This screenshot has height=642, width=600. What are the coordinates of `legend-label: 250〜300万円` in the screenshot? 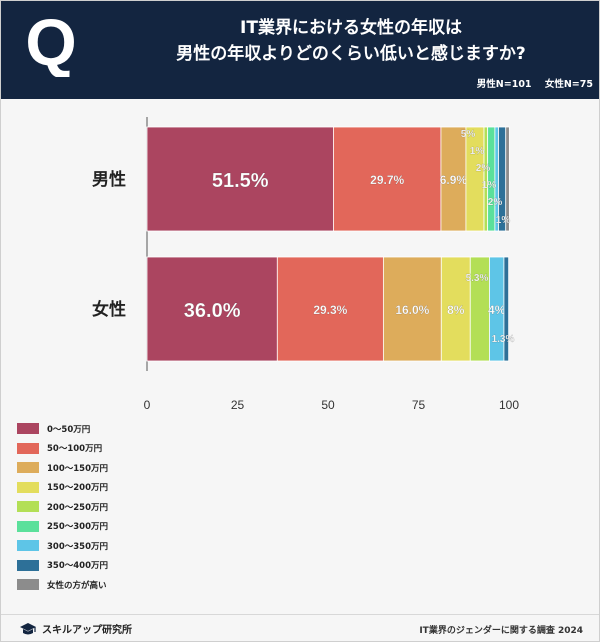 It's located at (77, 527).